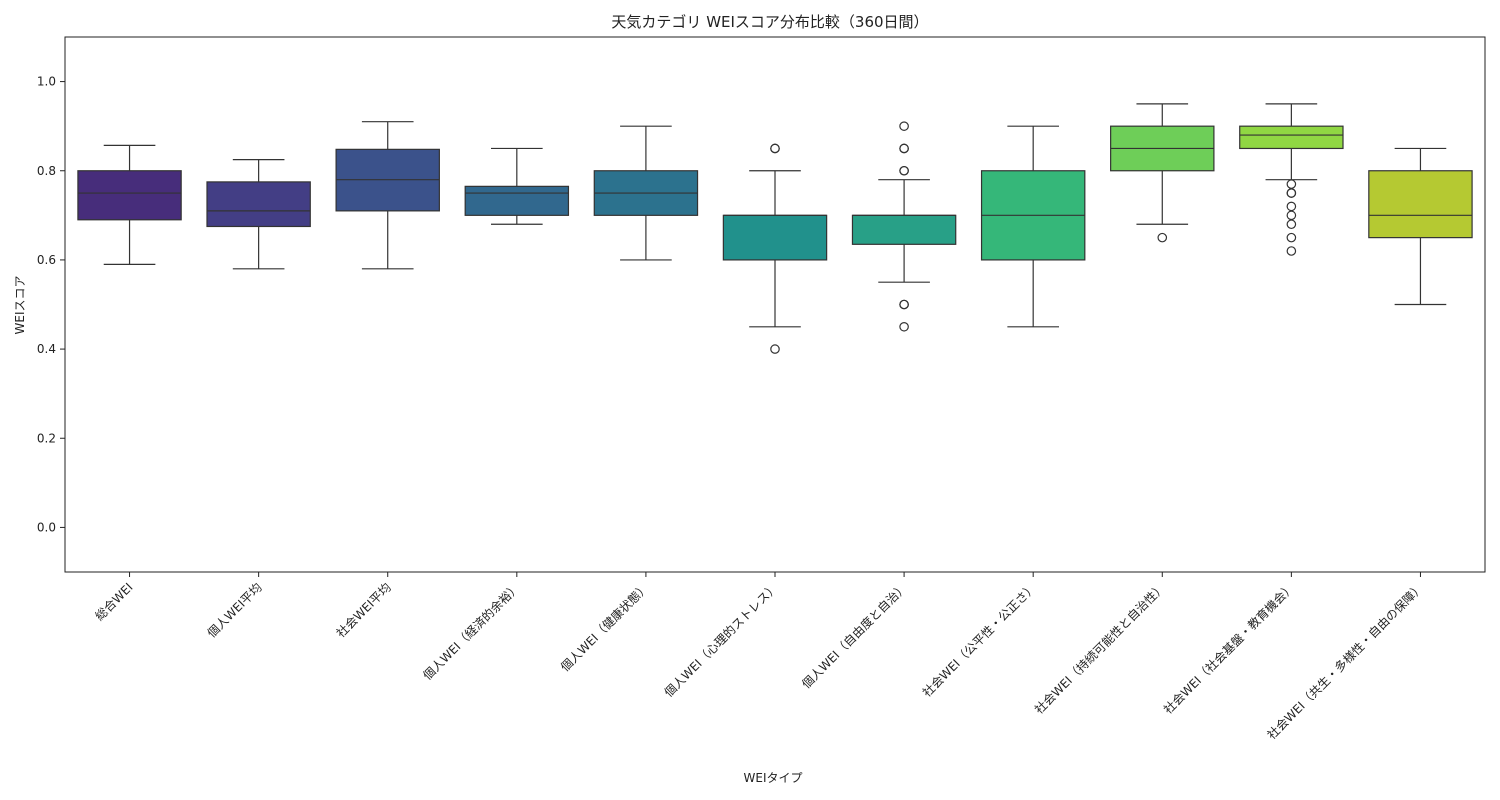  I want to click on x-tick-label: 社会WEI平均, so click(363, 610).